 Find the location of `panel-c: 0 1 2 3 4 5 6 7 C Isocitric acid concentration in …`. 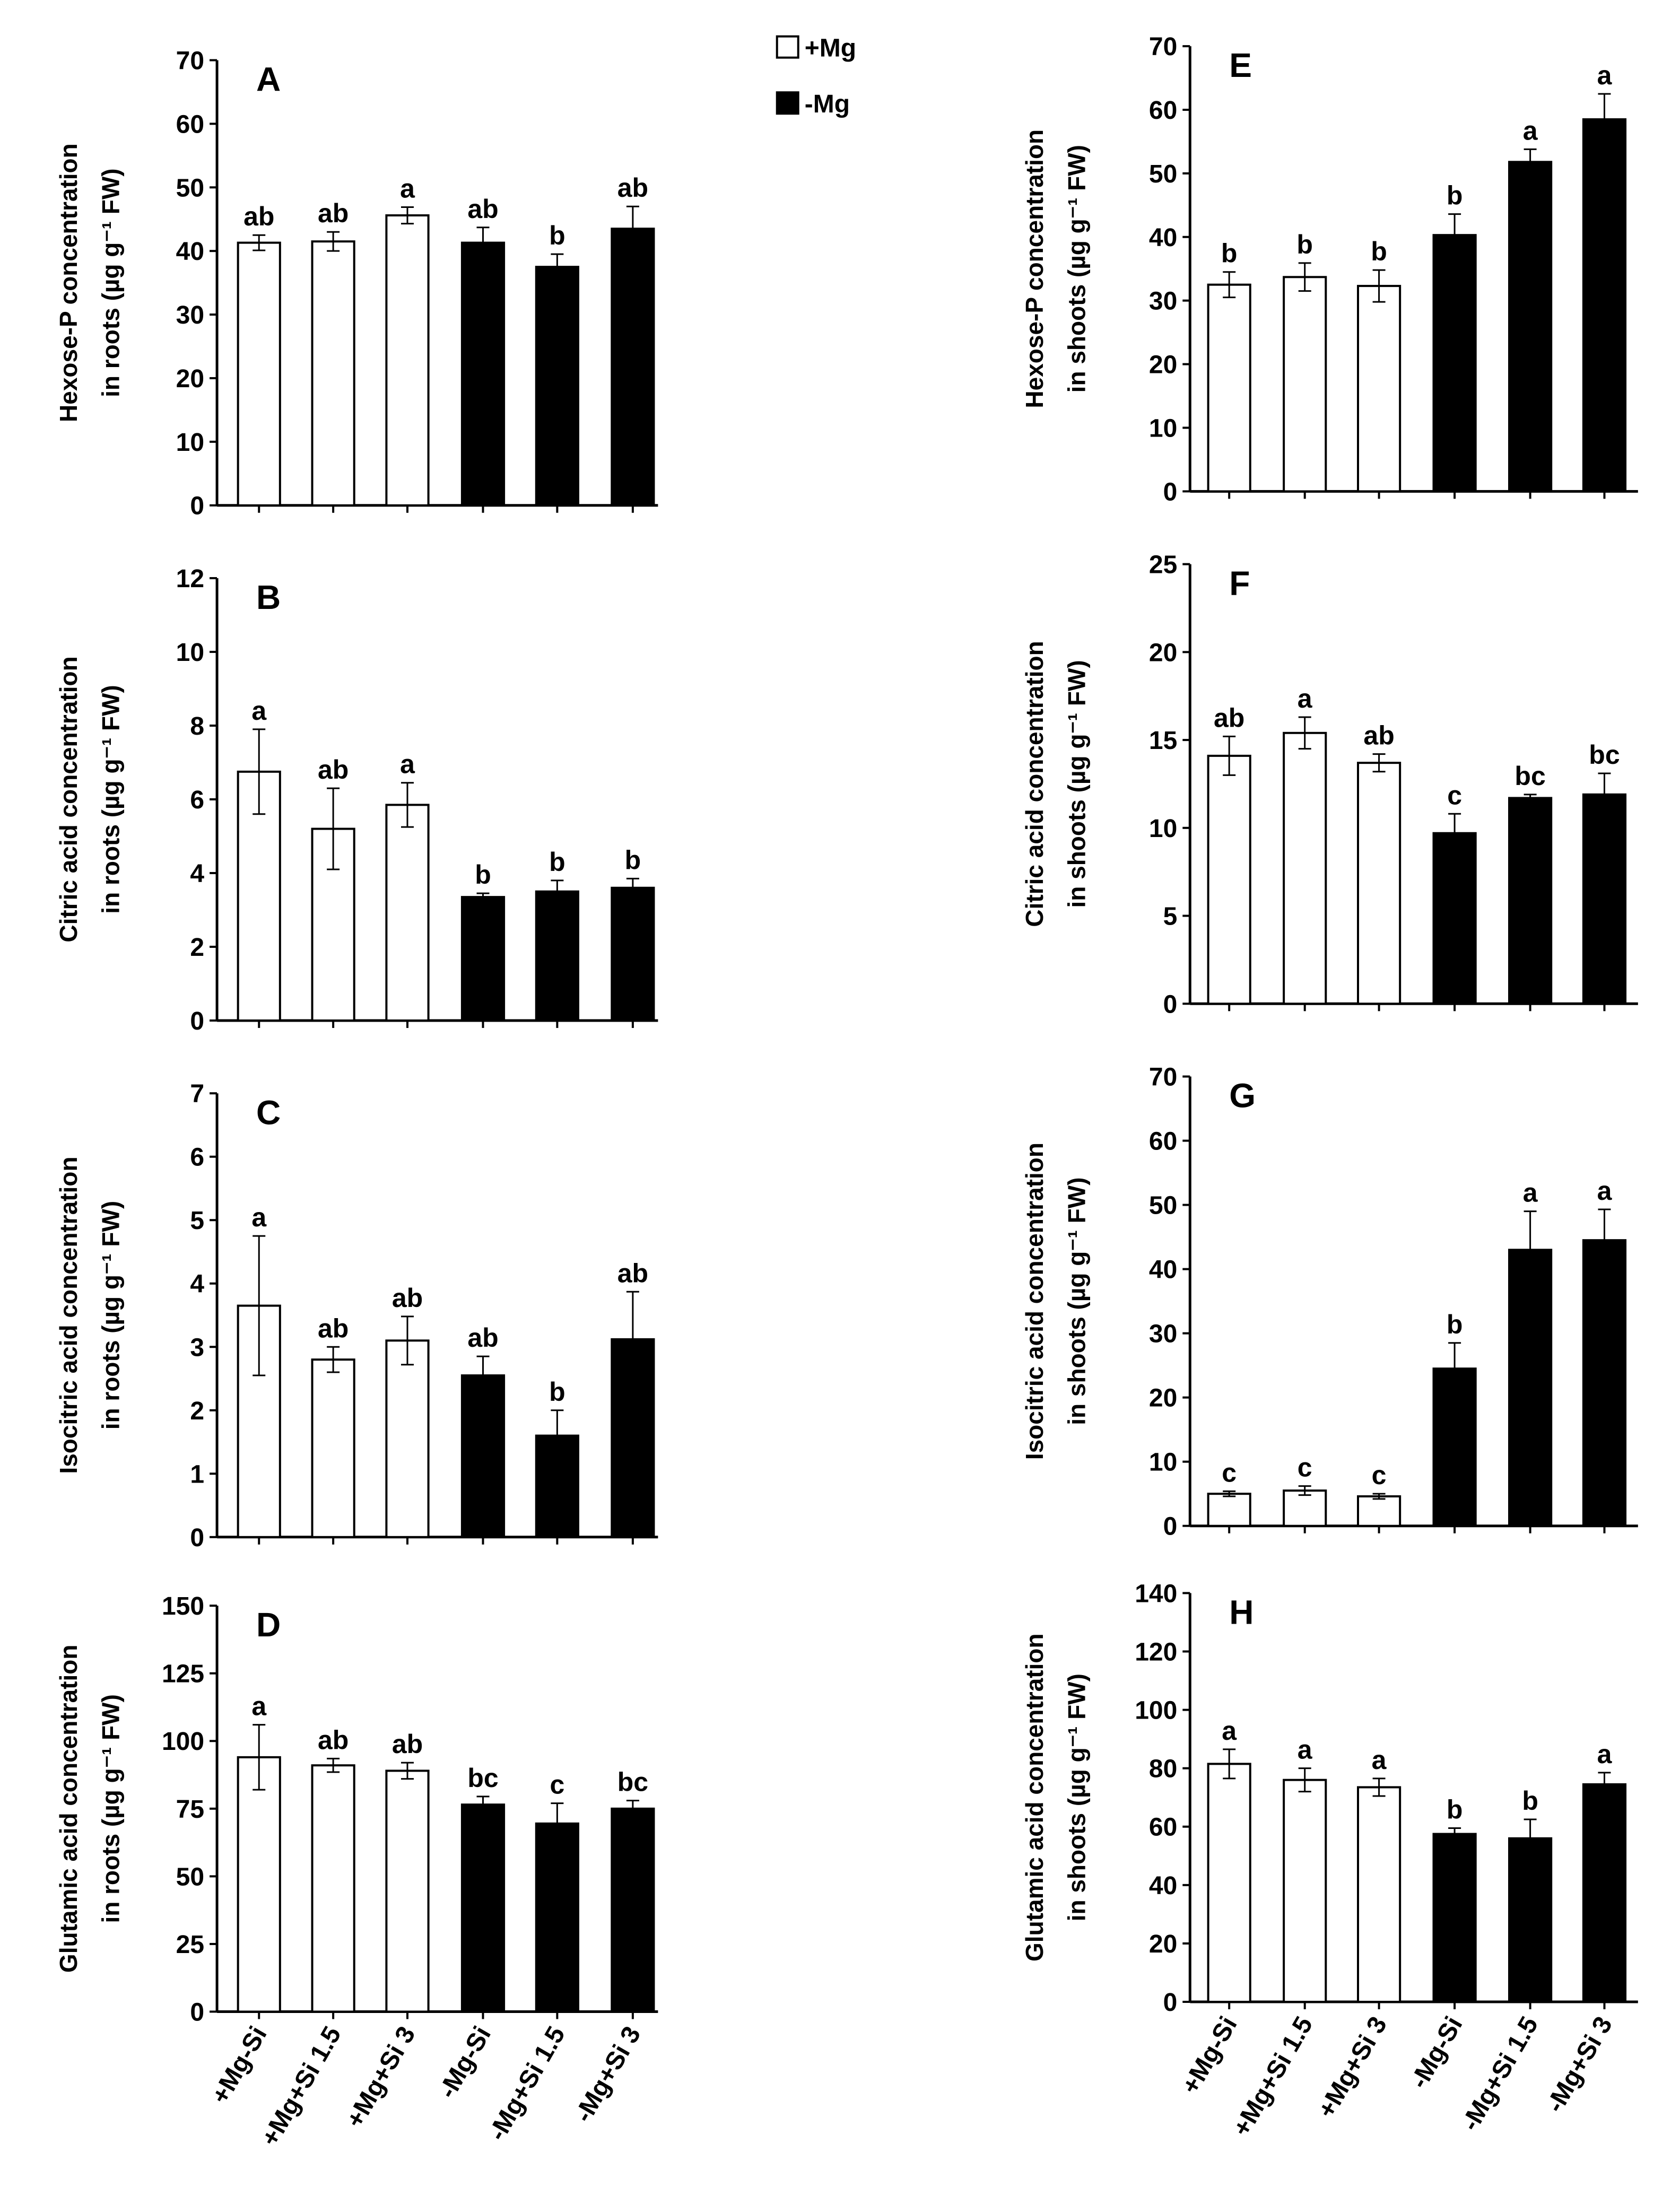

panel-c: 0 1 2 3 4 5 6 7 C Isocitric acid concentration in … is located at coordinates (356, 1316).